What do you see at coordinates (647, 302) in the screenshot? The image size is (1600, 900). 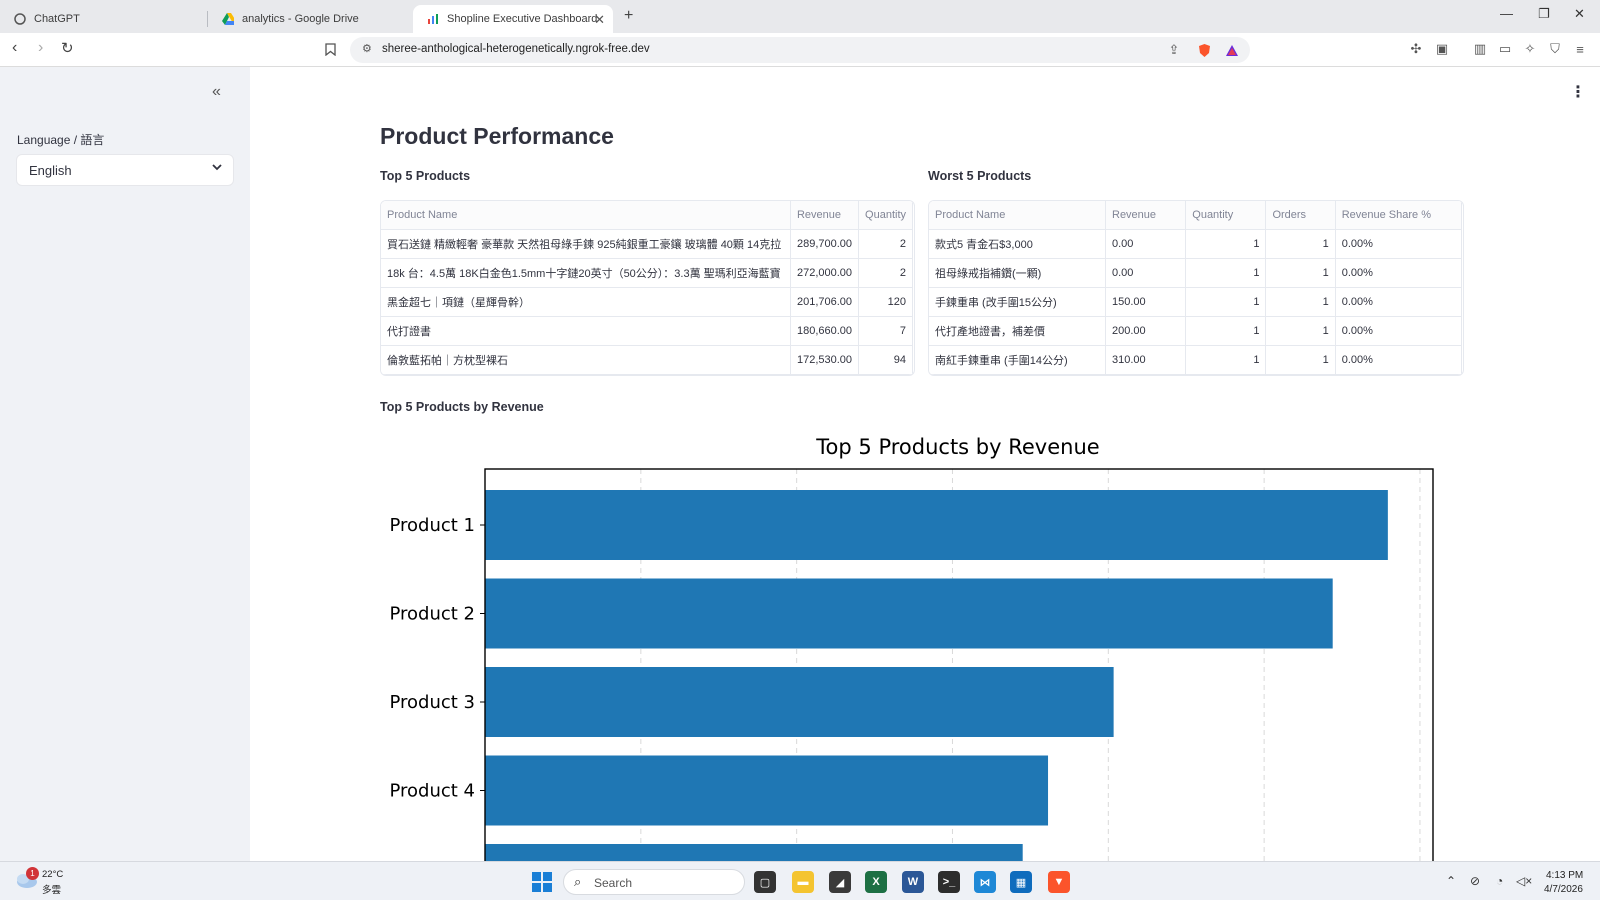 I see `table-row: 黑金超七｜項鏈（星輝骨幹） 201,706.00 120` at bounding box center [647, 302].